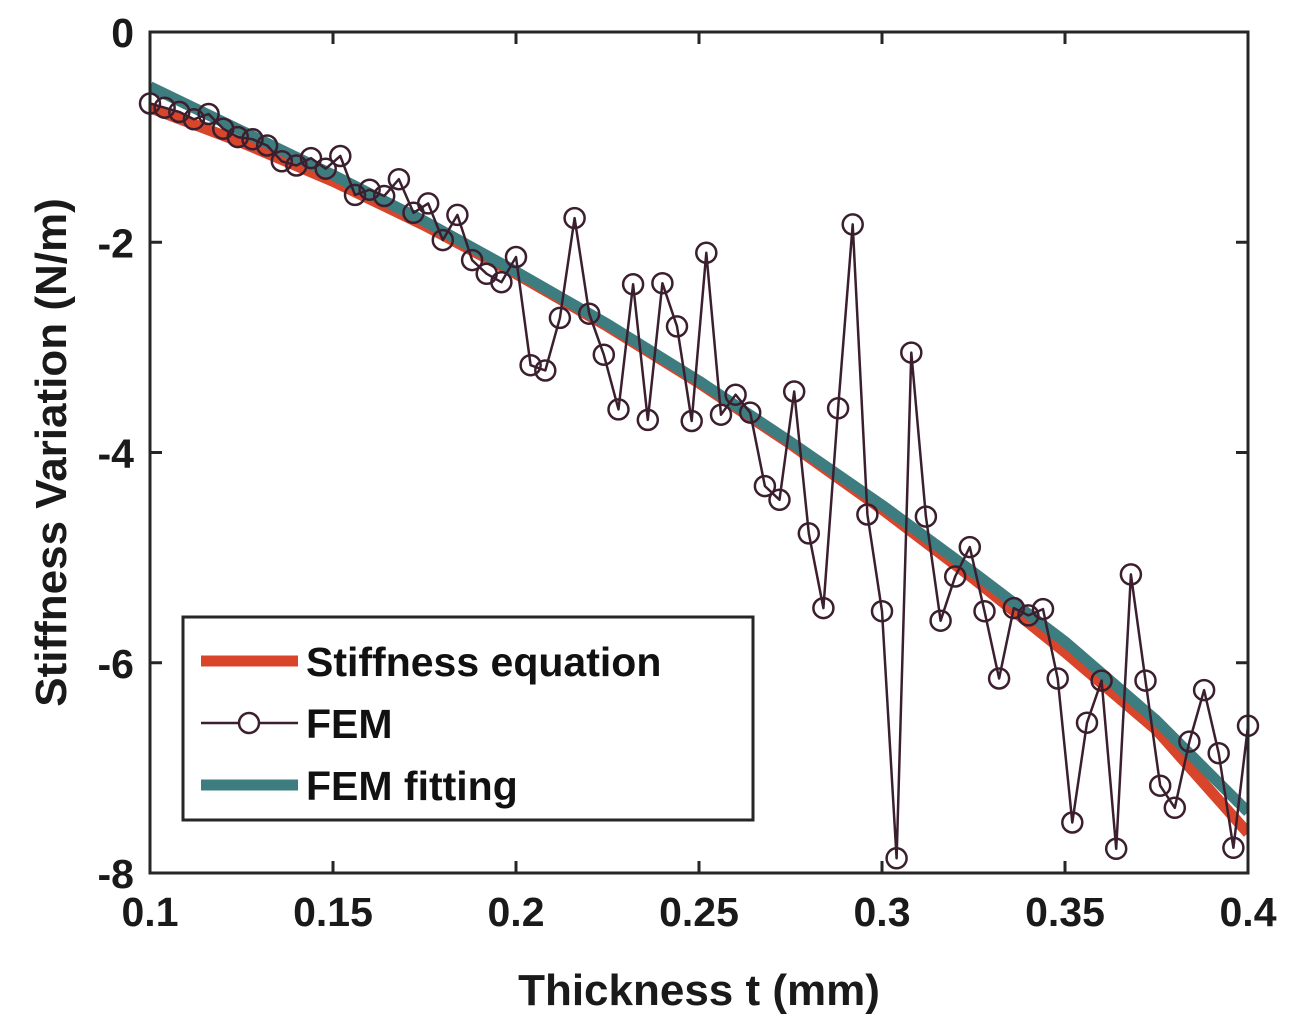 This screenshot has width=1300, height=1035. I want to click on legend-entry-fem-fitting: FEM fitting, so click(359, 786).